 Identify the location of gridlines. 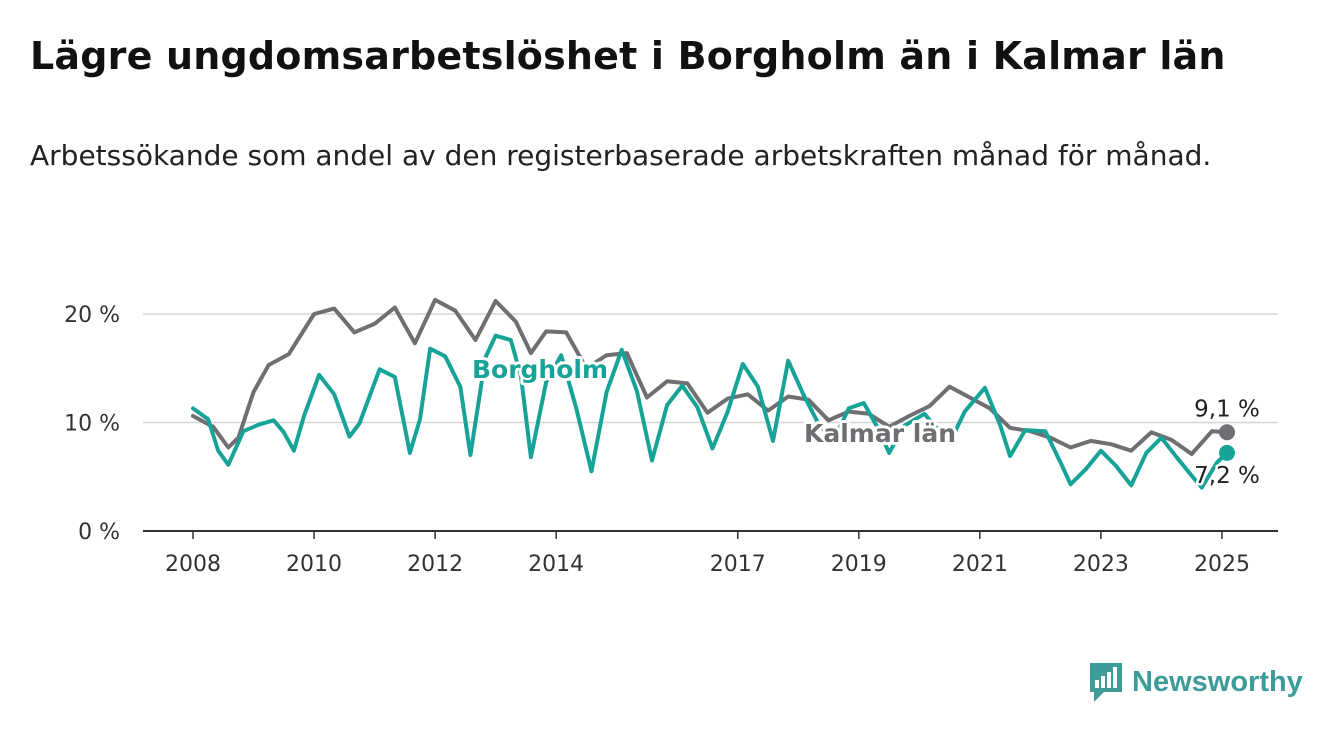
(710, 368).